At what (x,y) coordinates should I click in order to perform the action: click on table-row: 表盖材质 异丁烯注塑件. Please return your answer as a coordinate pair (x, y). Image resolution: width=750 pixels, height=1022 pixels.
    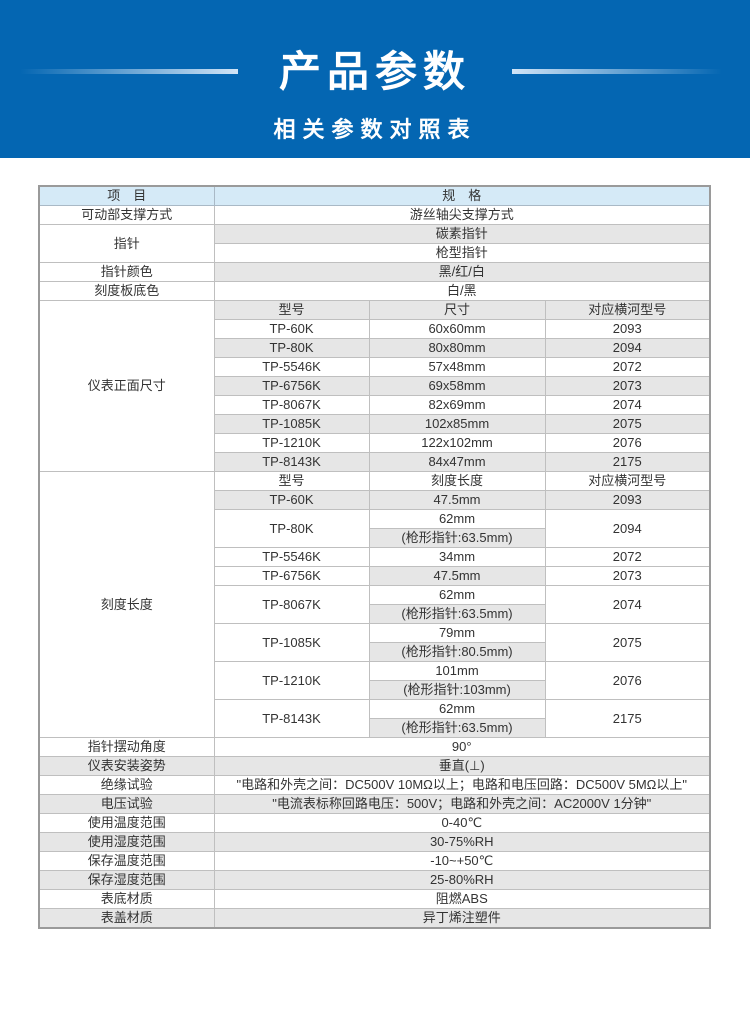
    Looking at the image, I should click on (374, 918).